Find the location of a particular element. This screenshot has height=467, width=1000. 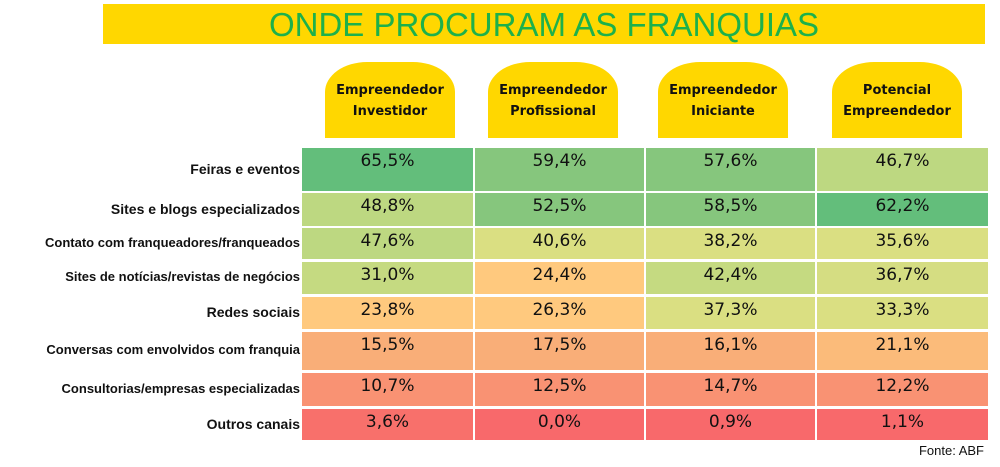

column-header: Empreendedor Investidor is located at coordinates (390, 100).